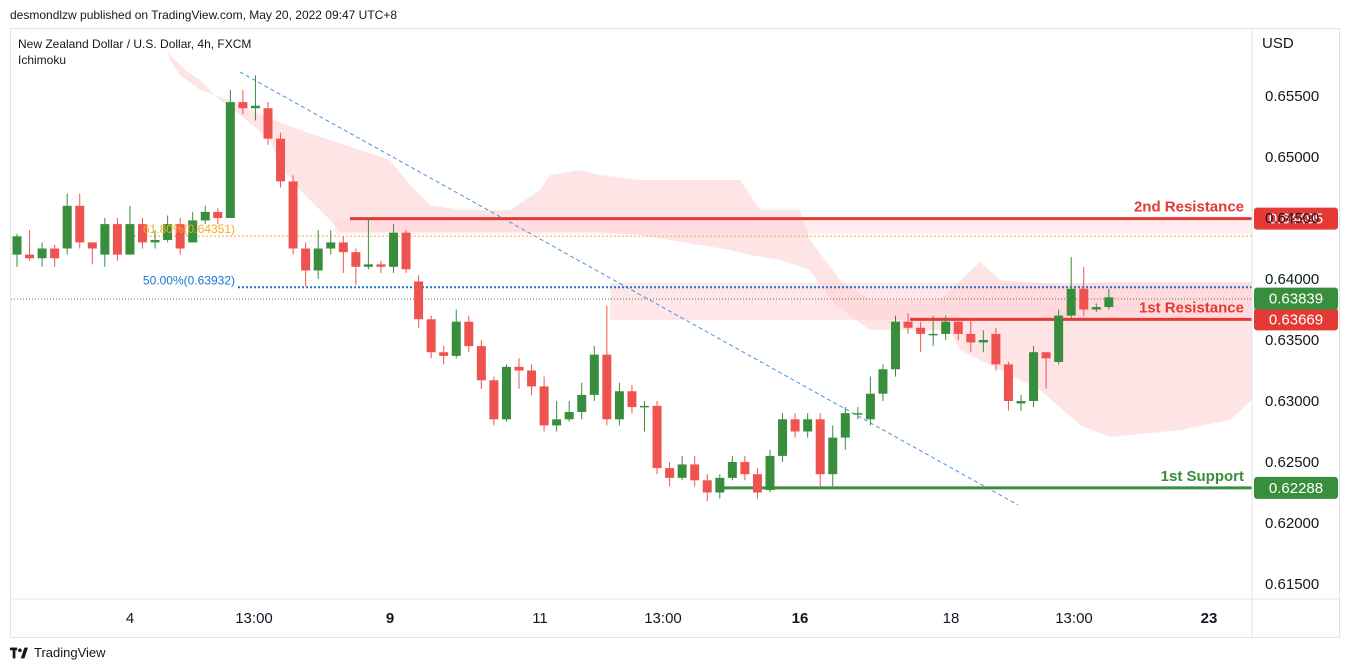  What do you see at coordinates (130, 618) in the screenshot?
I see `x-tick-label: 4` at bounding box center [130, 618].